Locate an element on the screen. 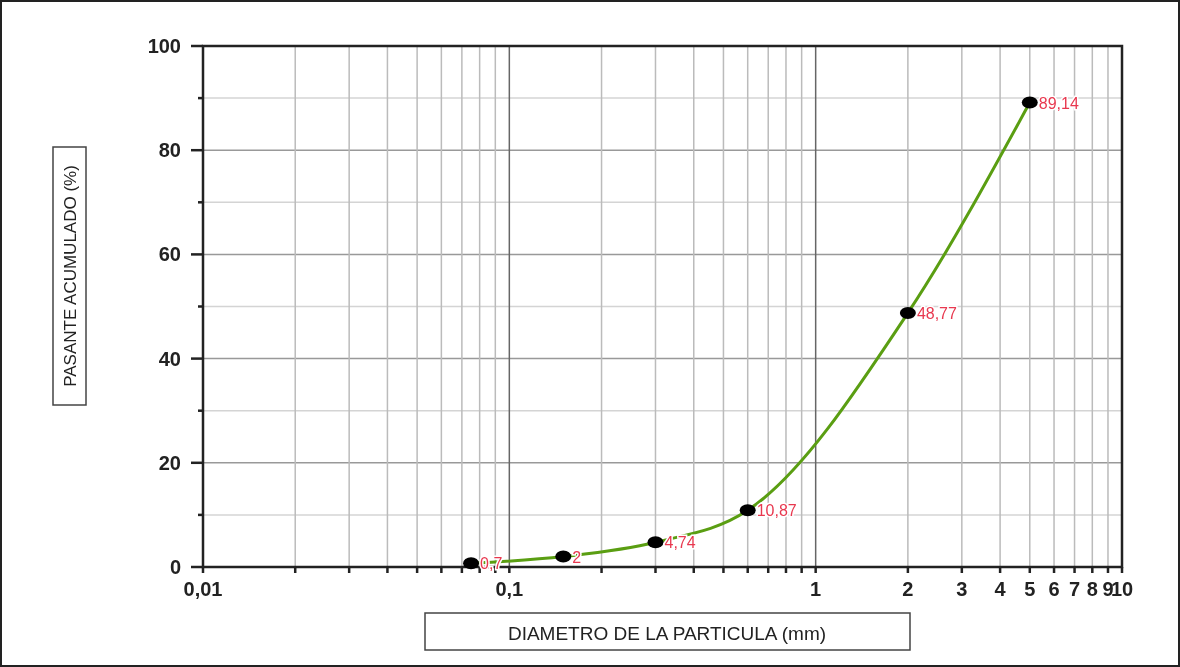 The image size is (1180, 667). x-axis-title: DIAMETRO DE LA PARTICULA (mm) is located at coordinates (667, 633).